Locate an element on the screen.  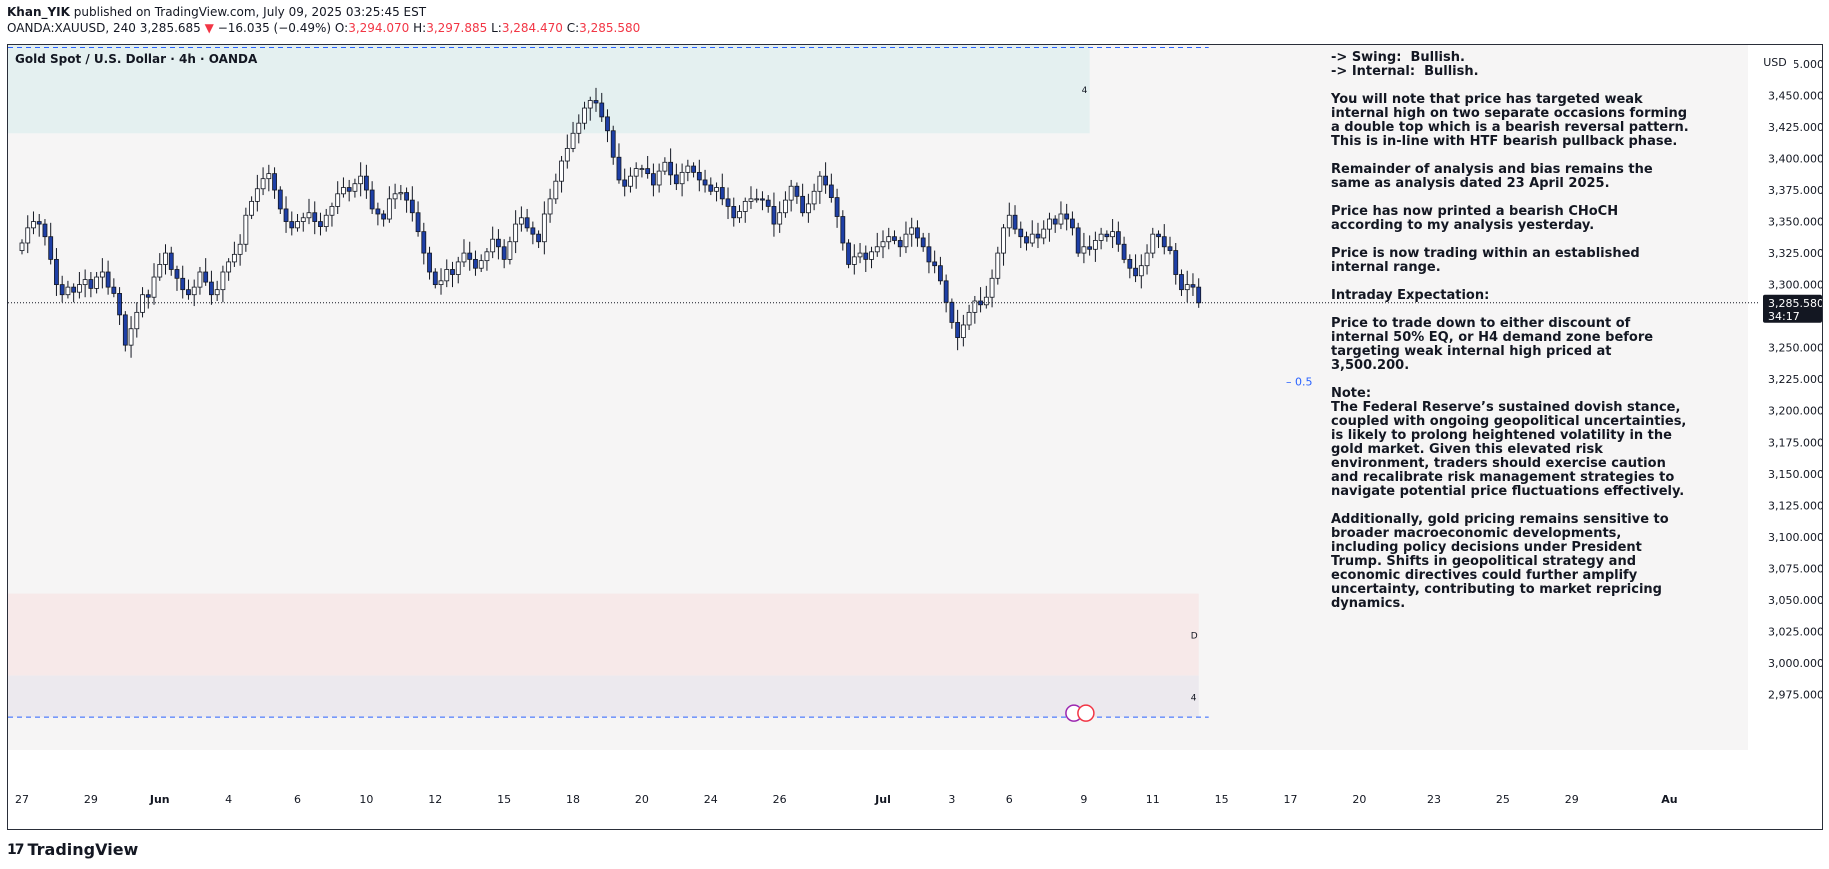
price-tick-label: 3,375.000 is located at coordinates (1795, 190).